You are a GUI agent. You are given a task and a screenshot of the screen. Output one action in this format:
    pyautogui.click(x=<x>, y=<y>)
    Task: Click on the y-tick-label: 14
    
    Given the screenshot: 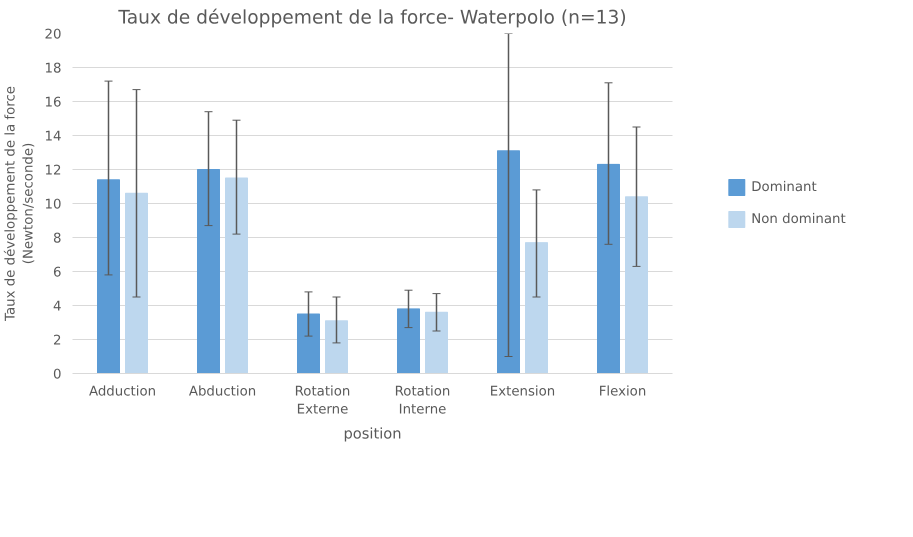 What is the action you would take?
    pyautogui.click(x=53, y=137)
    